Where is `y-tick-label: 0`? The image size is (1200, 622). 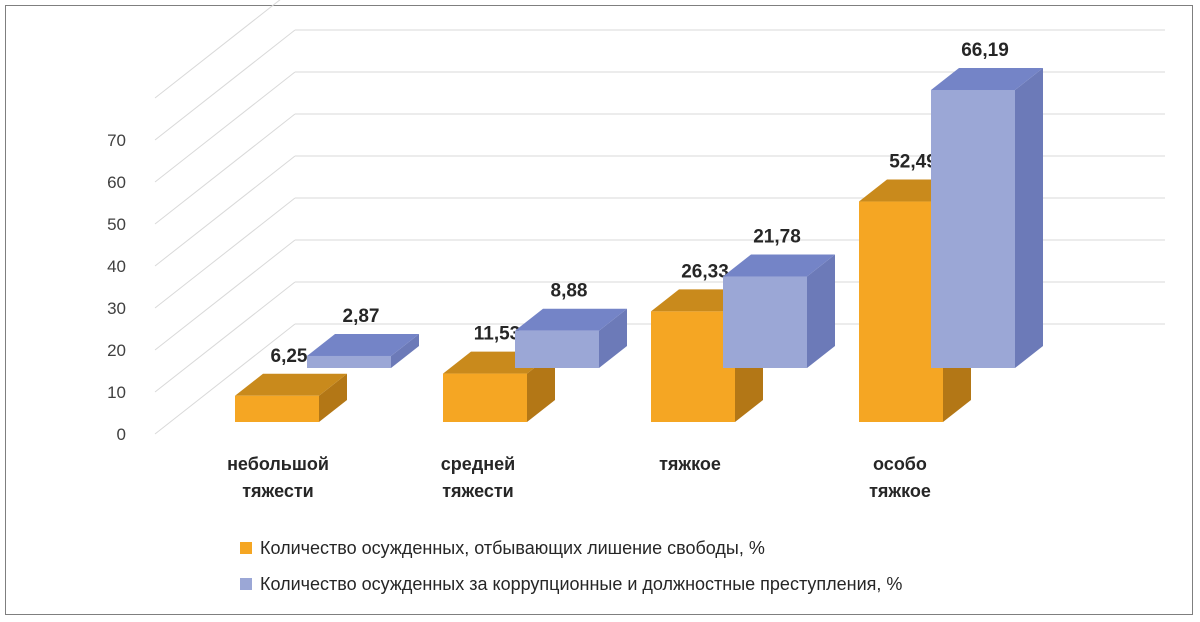
y-tick-label: 0 is located at coordinates (121, 434).